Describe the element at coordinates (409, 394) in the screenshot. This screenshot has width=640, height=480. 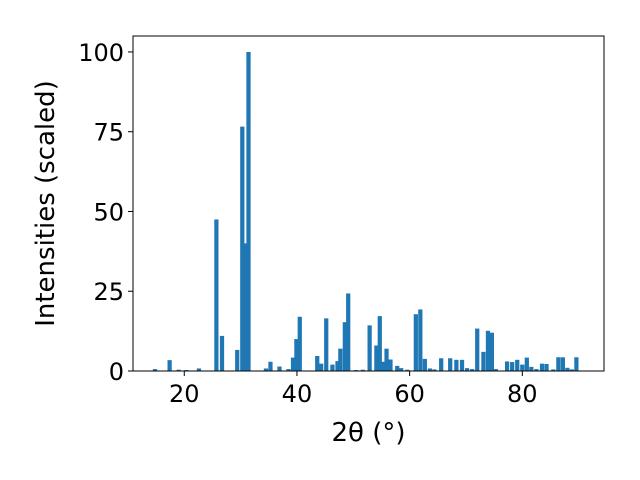
I see `x-tick-label-2: 60` at that location.